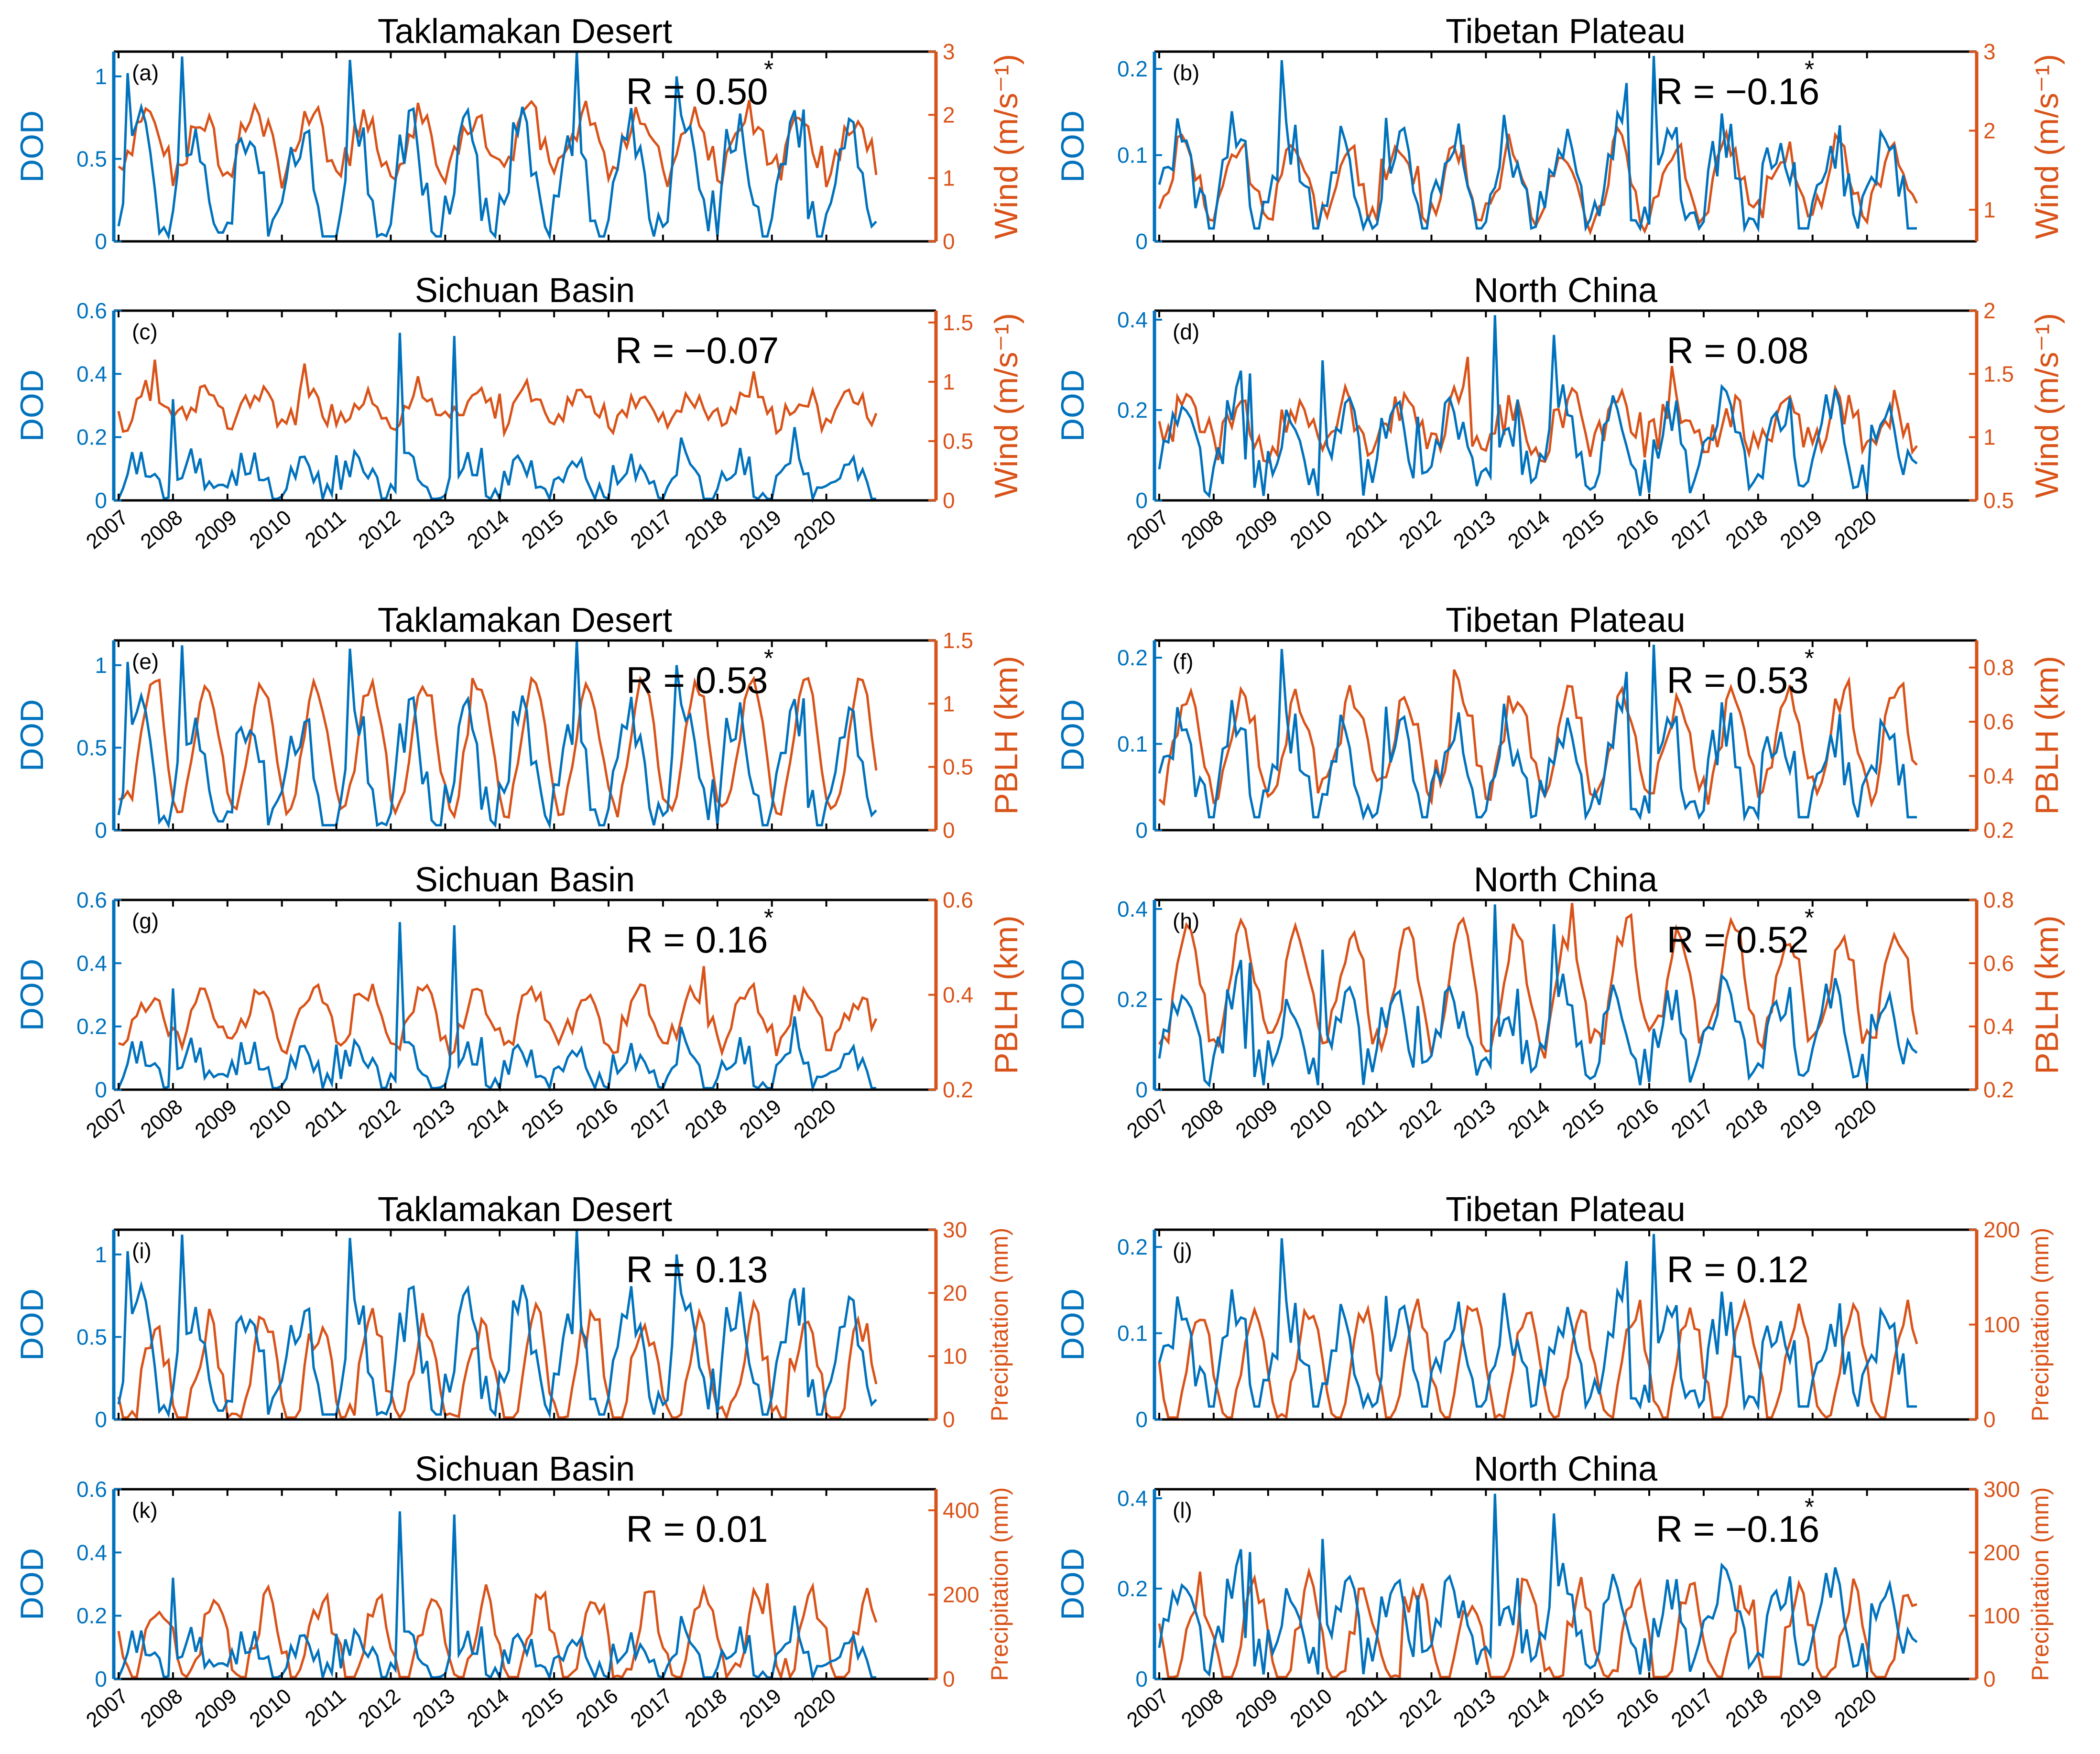 The image size is (2100, 1754). What do you see at coordinates (1801, 1119) in the screenshot?
I see `xtick-label: 2019` at bounding box center [1801, 1119].